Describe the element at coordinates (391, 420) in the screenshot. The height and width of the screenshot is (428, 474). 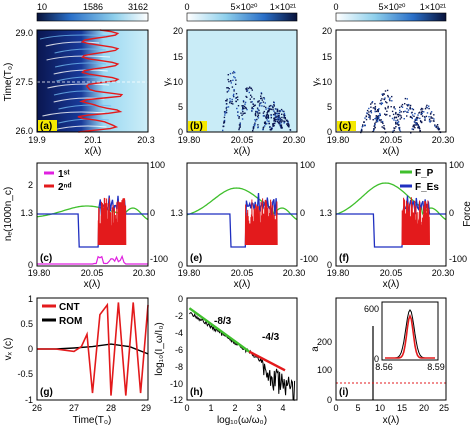
I see `x-axis-label: x(λ)` at that location.